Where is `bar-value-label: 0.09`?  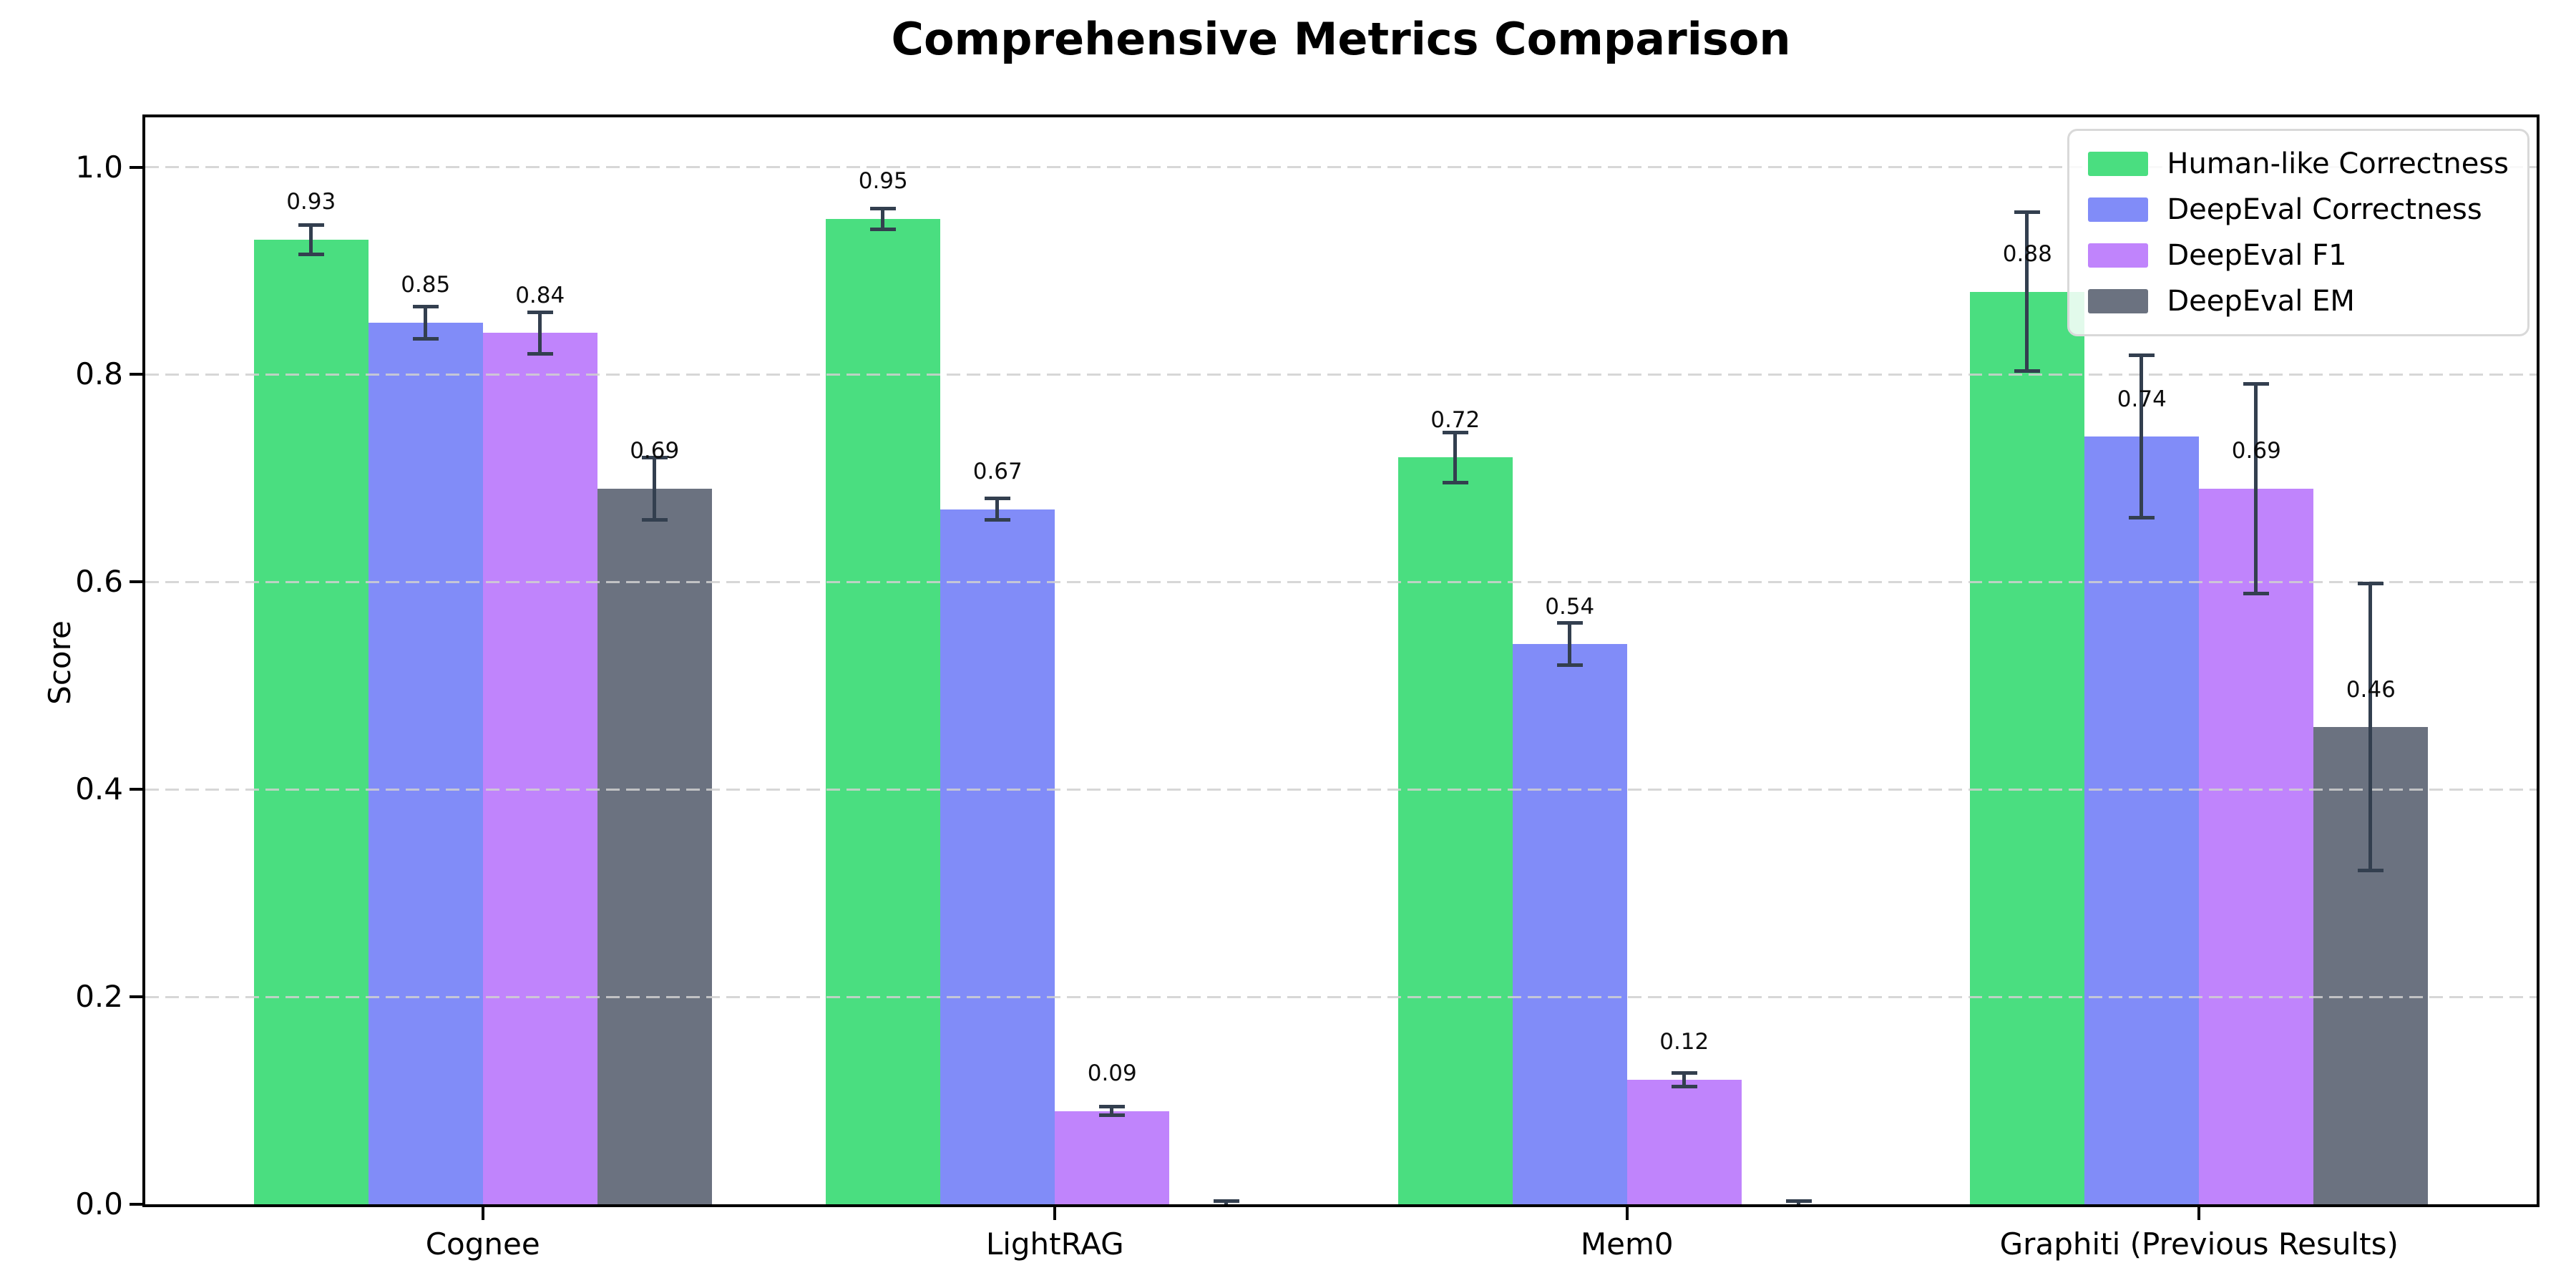 bar-value-label: 0.09 is located at coordinates (1112, 1073).